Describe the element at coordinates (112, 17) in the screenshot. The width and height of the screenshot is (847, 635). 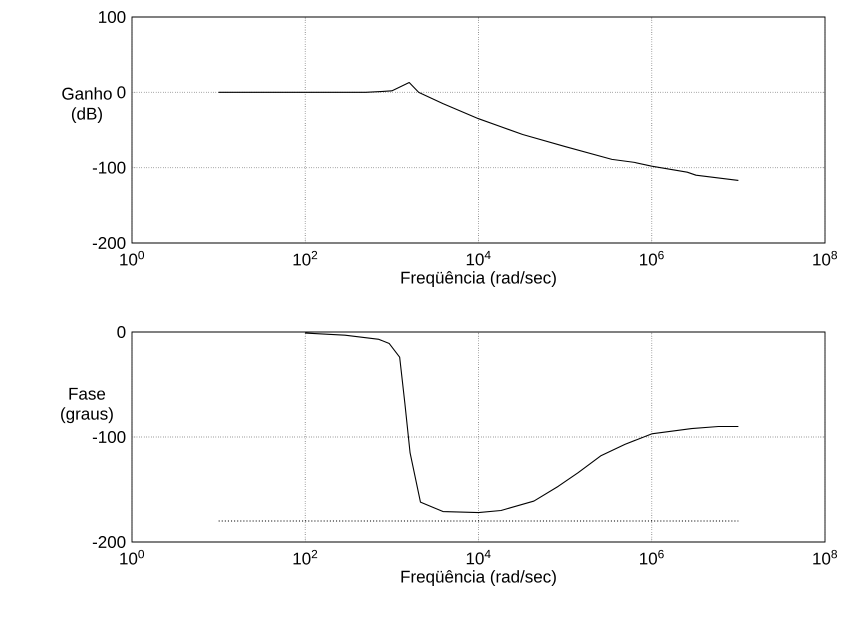
I see `y-tick-label: 100` at that location.